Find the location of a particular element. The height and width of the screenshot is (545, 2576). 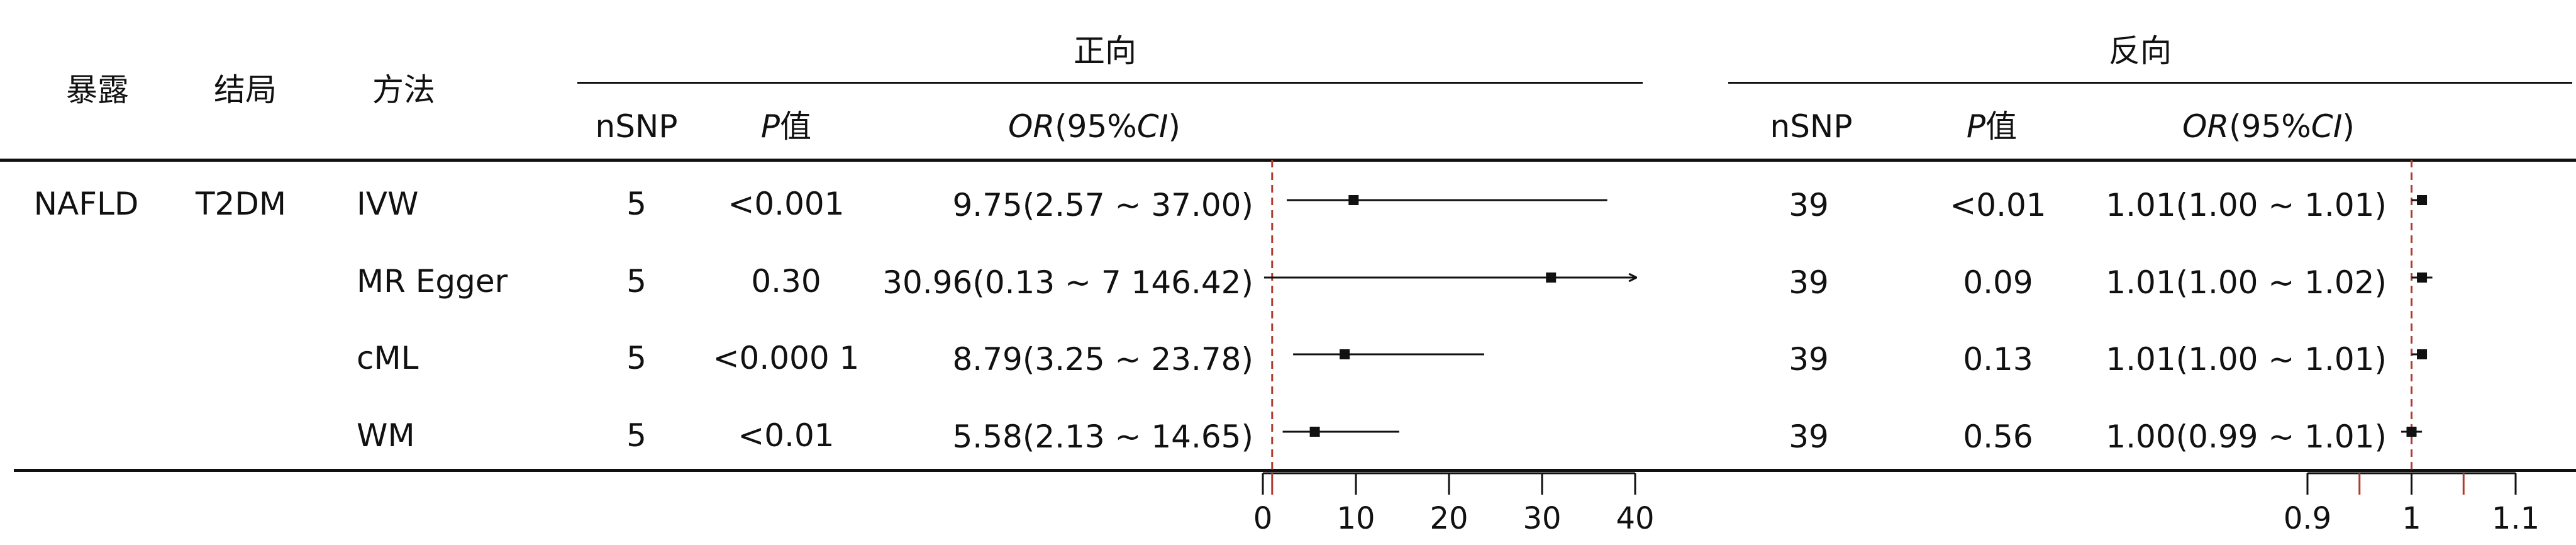

header-bottom-rule is located at coordinates (1288, 160).